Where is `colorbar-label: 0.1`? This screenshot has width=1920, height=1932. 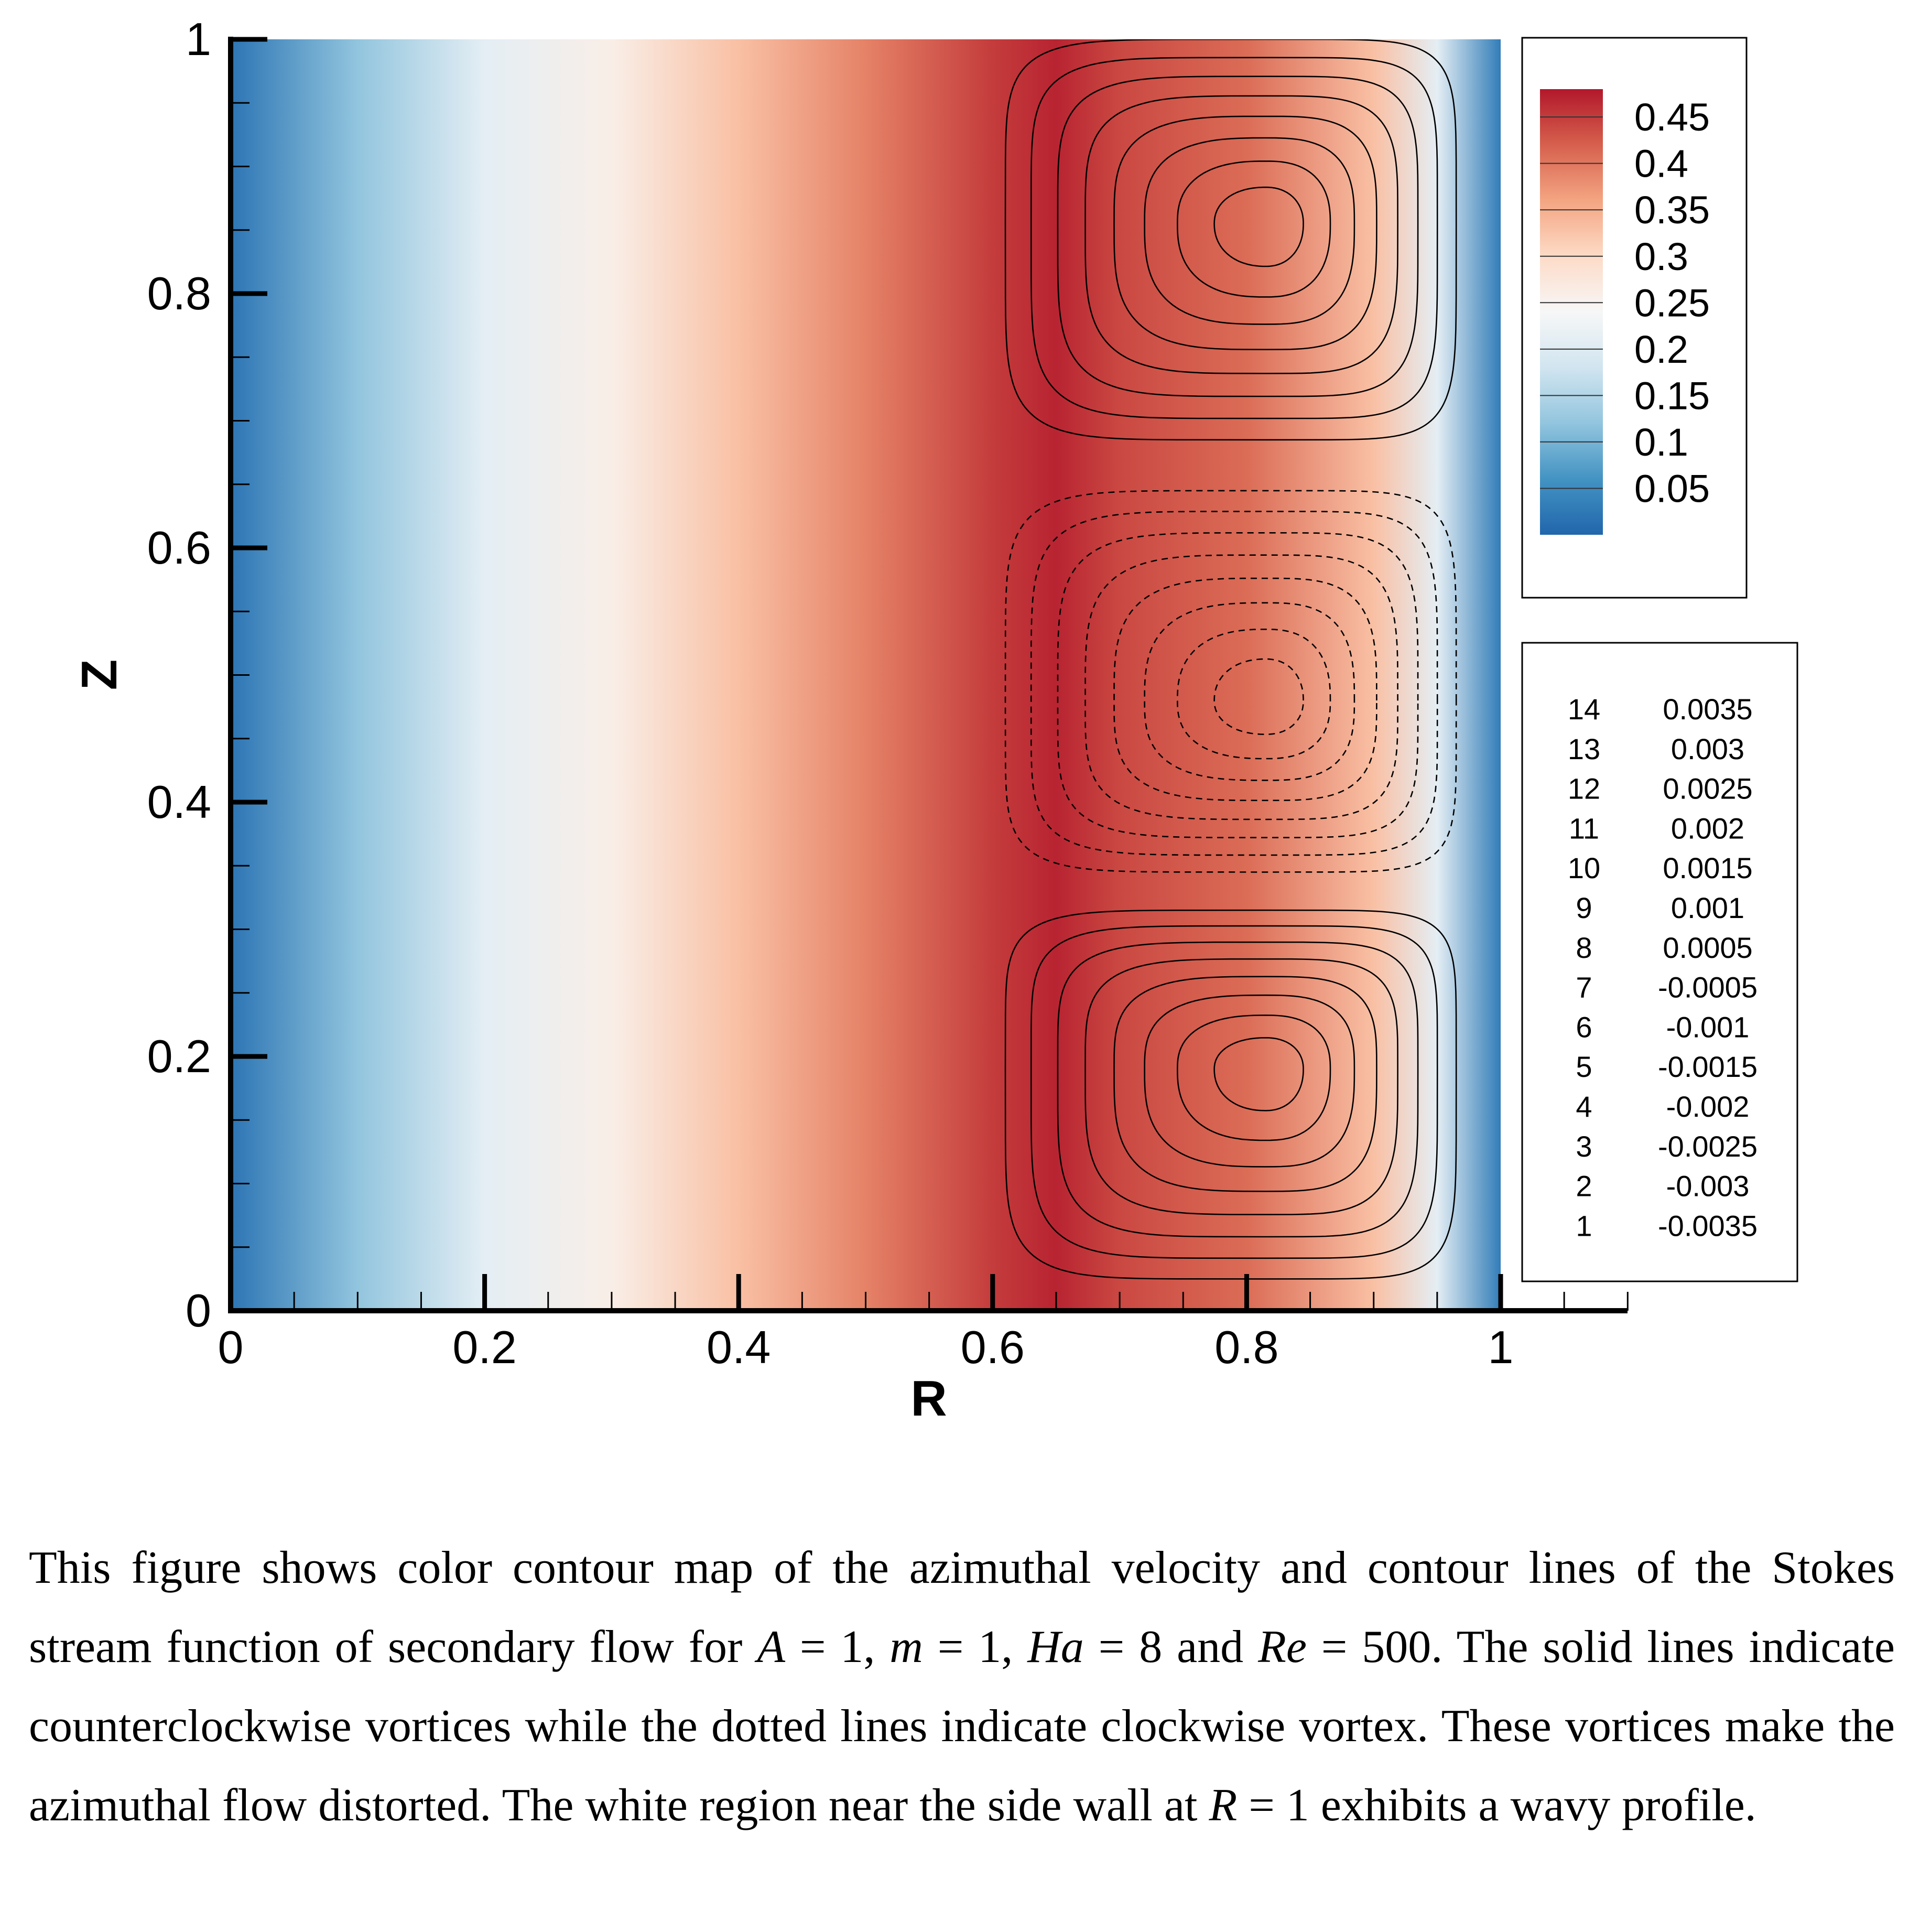
colorbar-label: 0.1 is located at coordinates (1661, 442).